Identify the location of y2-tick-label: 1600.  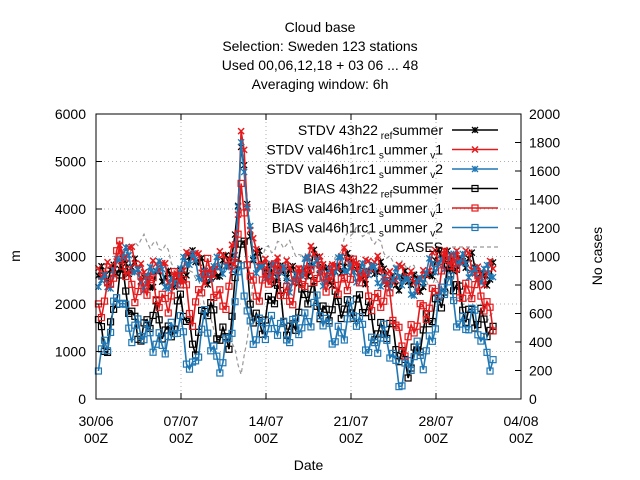
(544, 171).